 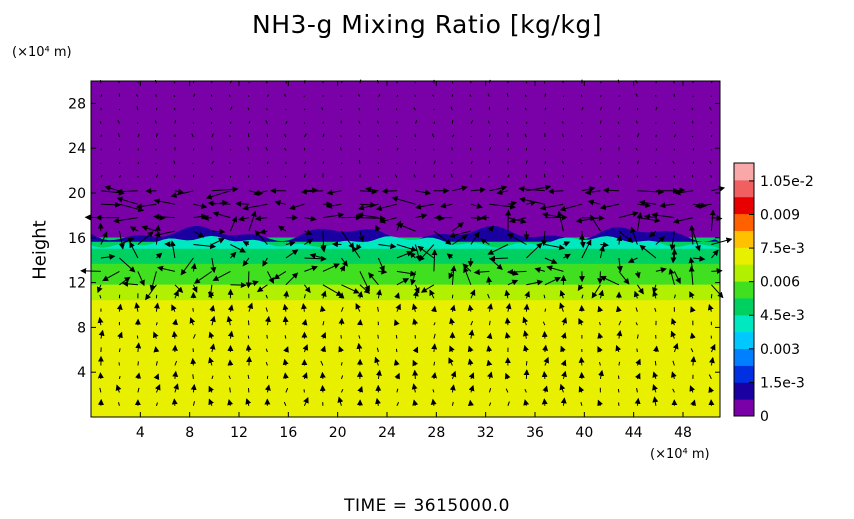 What do you see at coordinates (338, 433) in the screenshot?
I see `x-tick-label: 20` at bounding box center [338, 433].